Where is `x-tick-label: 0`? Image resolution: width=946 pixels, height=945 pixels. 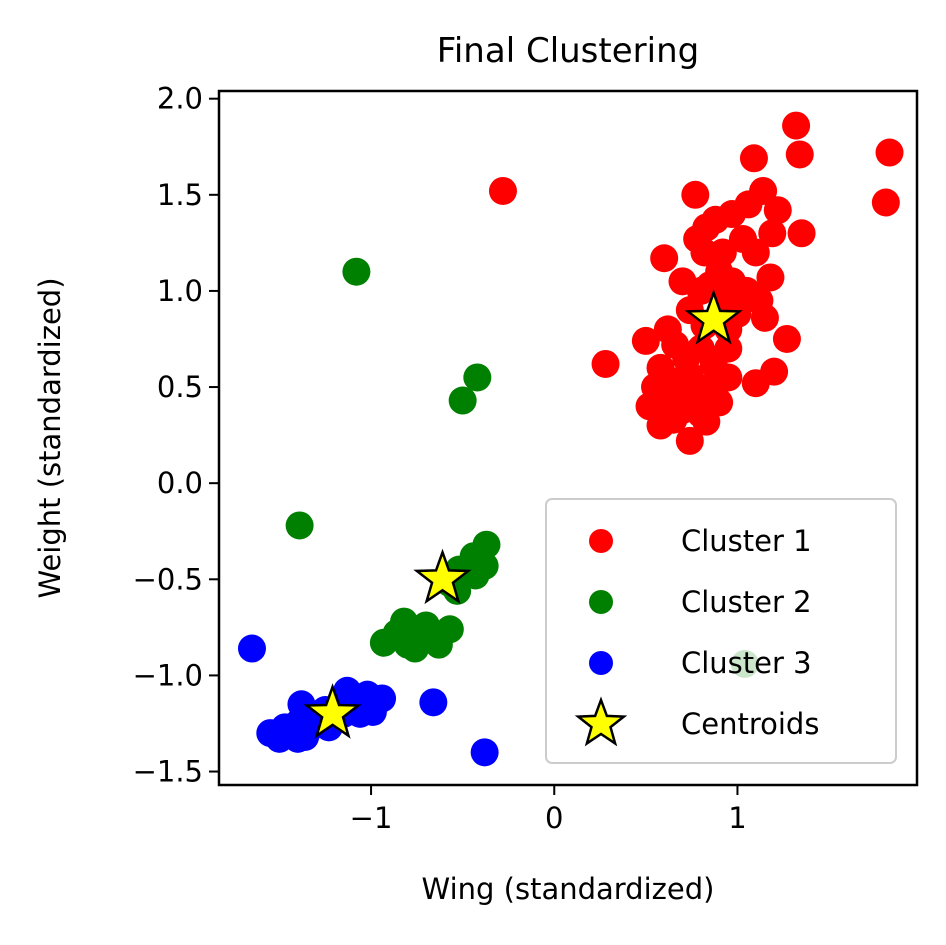
x-tick-label: 0 is located at coordinates (554, 818).